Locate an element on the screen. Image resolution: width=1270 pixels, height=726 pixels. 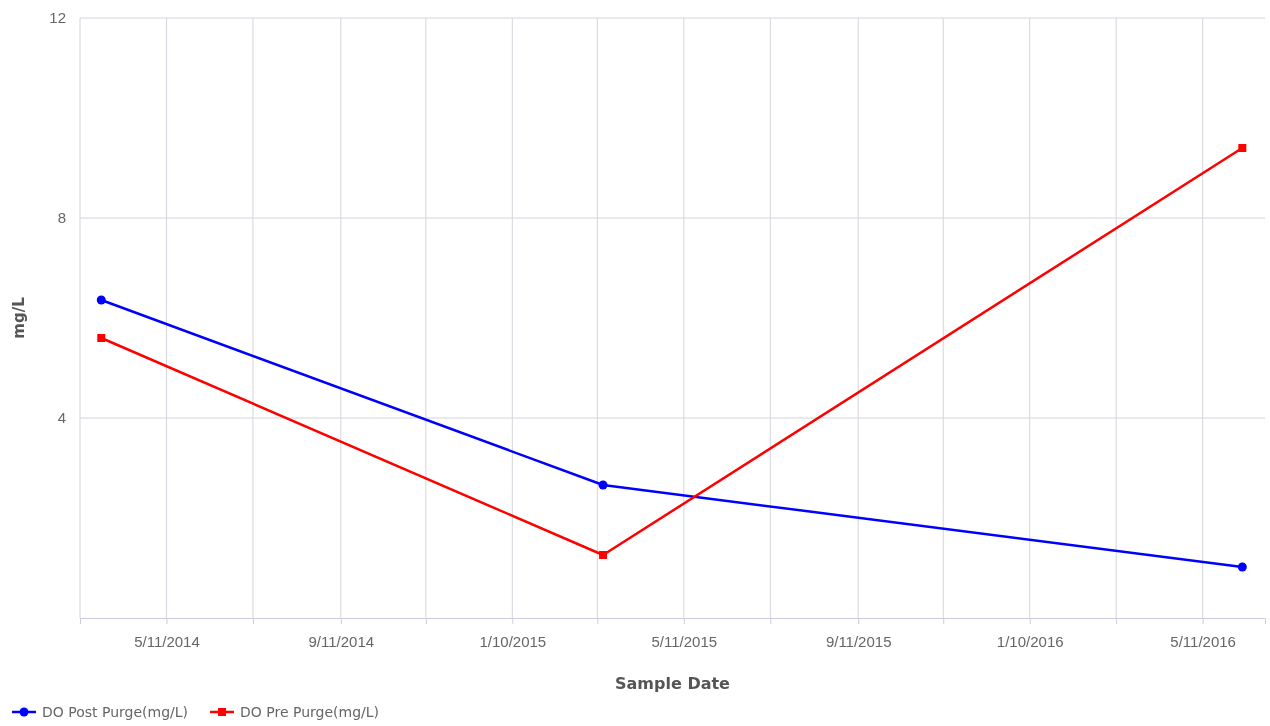
y-axis-title: mg/L is located at coordinates (19, 317).